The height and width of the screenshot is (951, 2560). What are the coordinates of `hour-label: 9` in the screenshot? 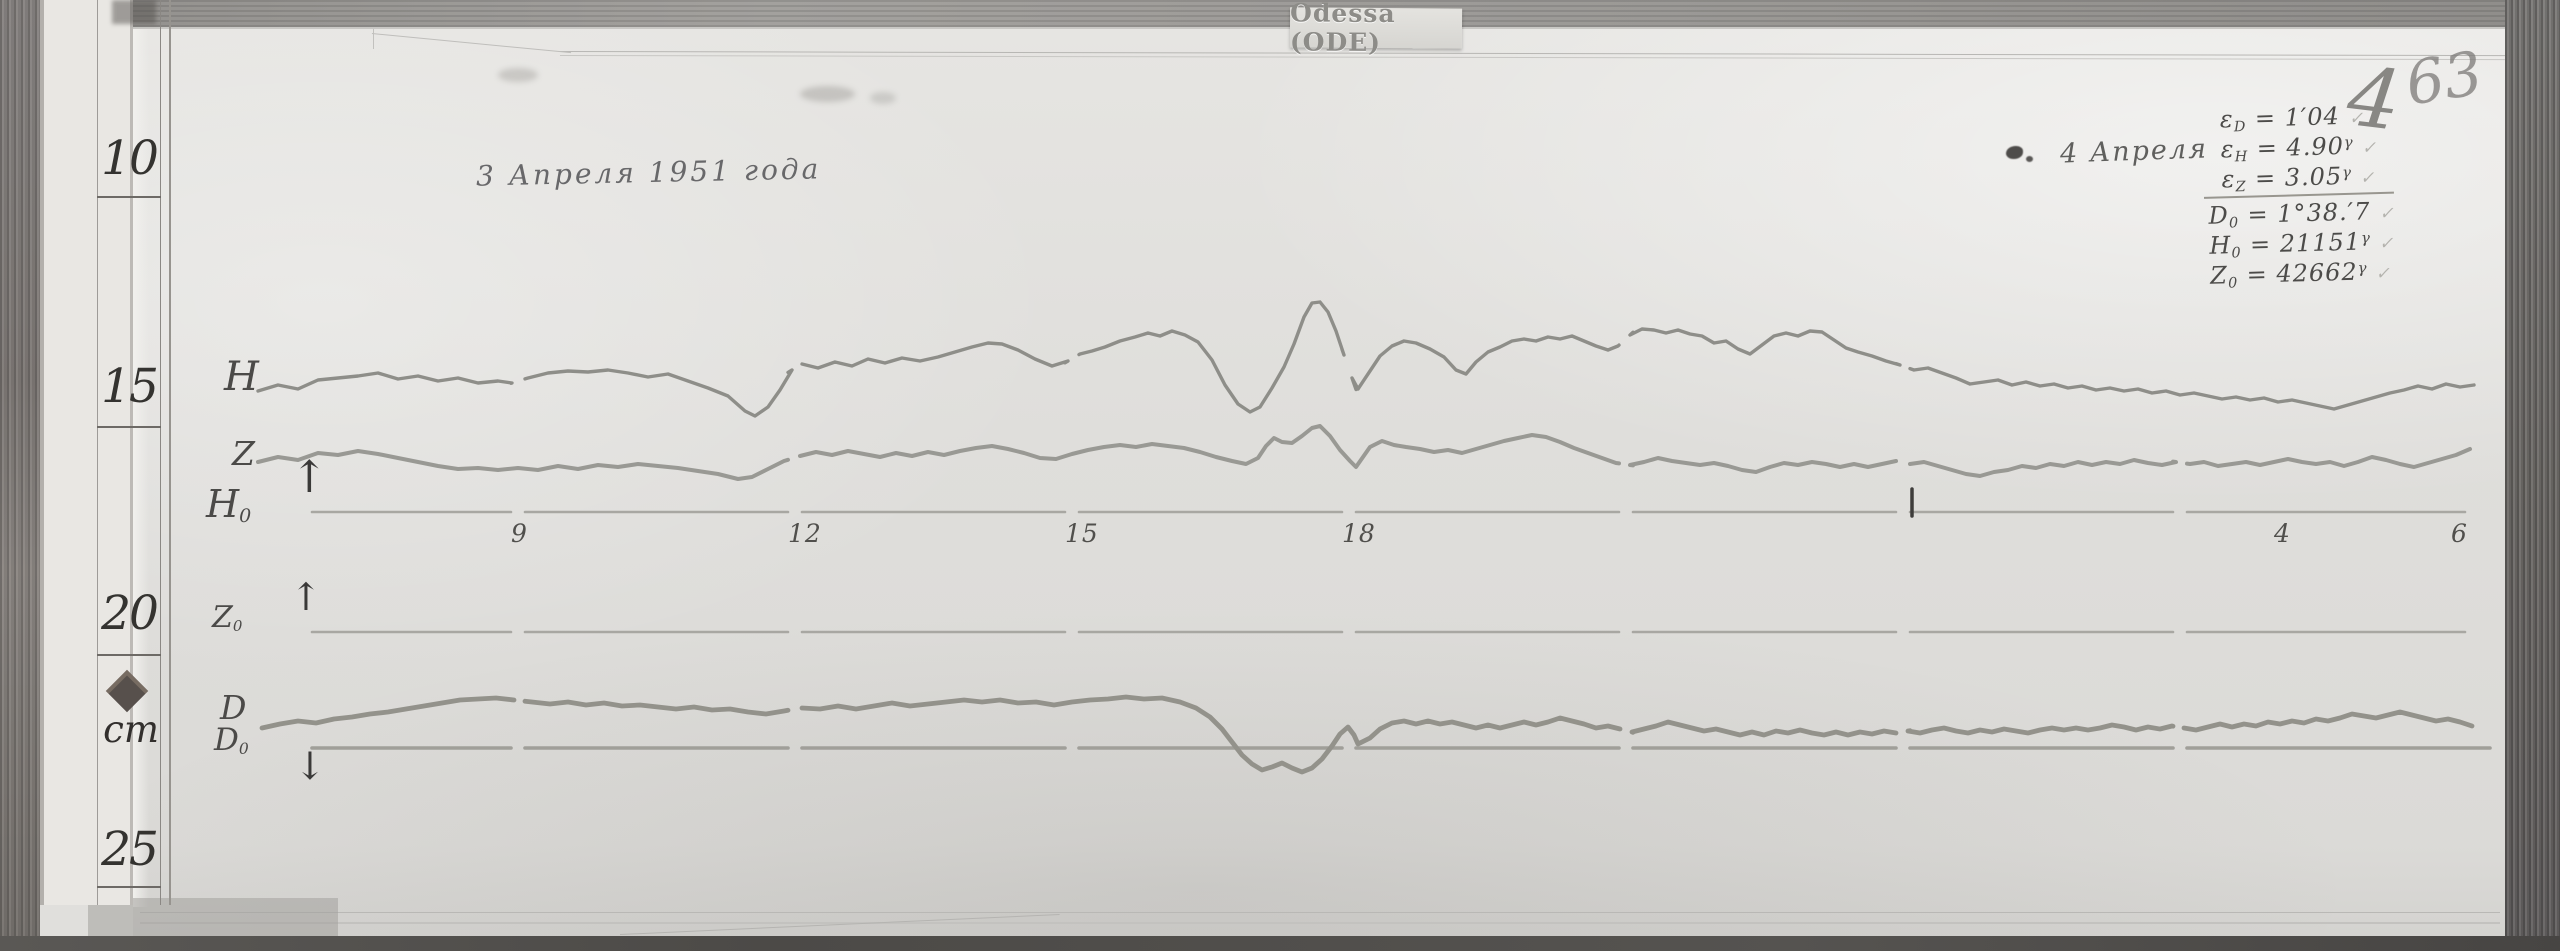 It's located at (519, 533).